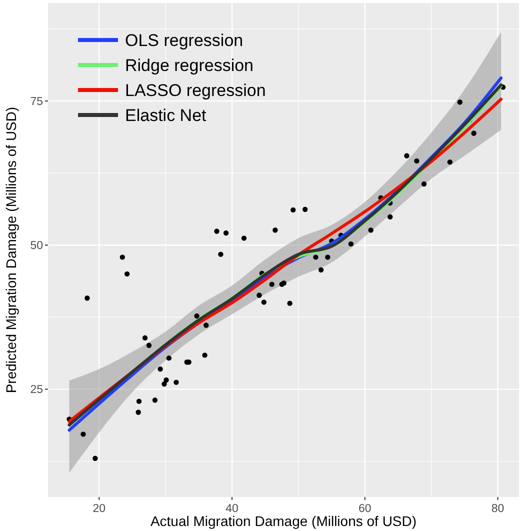 Image resolution: width=521 pixels, height=531 pixels. Describe the element at coordinates (232, 509) in the screenshot. I see `x-tick-label: 40` at that location.